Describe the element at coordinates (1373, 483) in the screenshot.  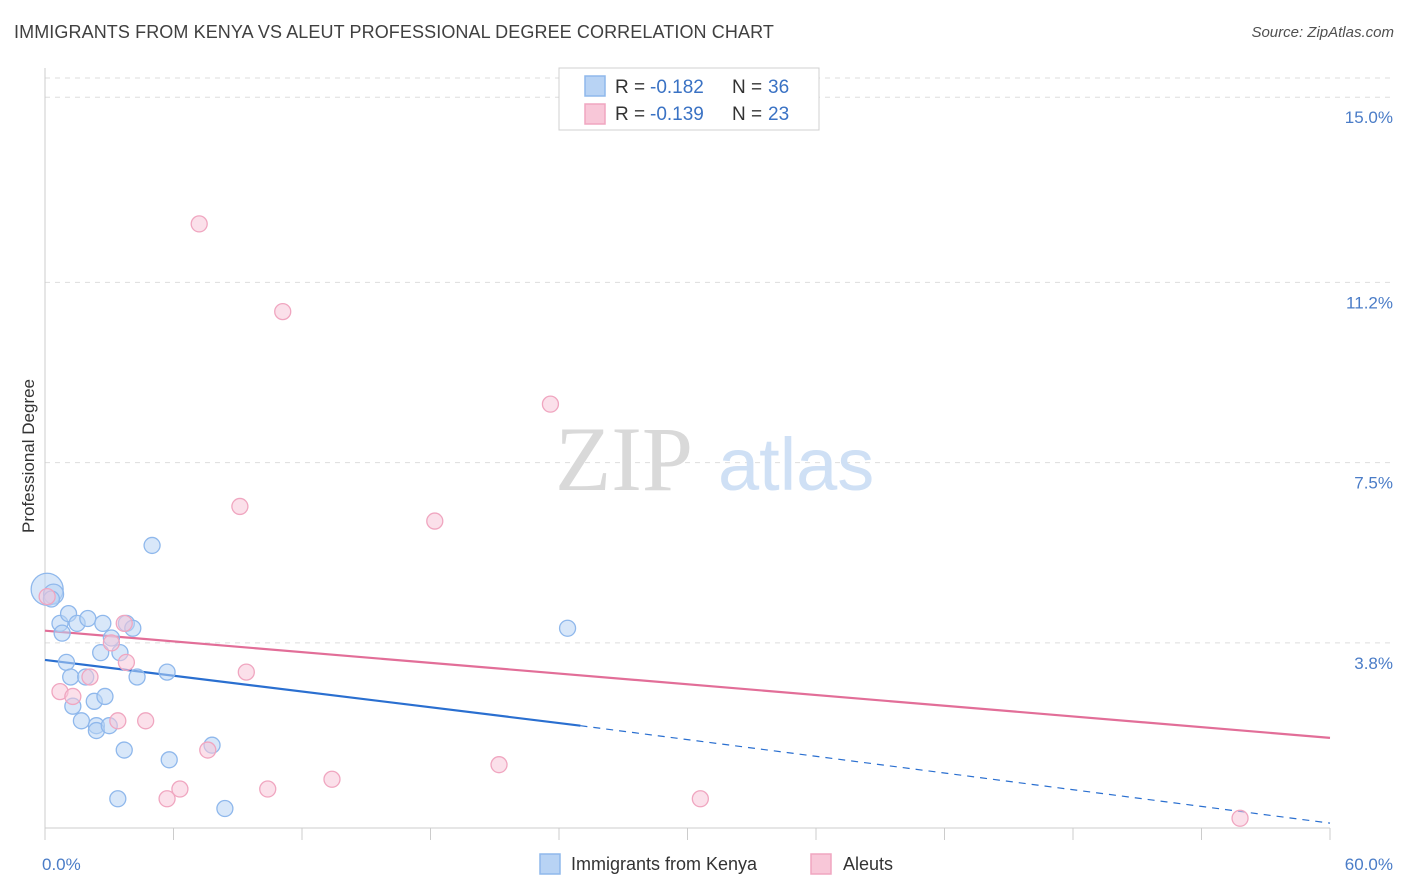
I see `y-tick-label-1: 7.5%` at that location.